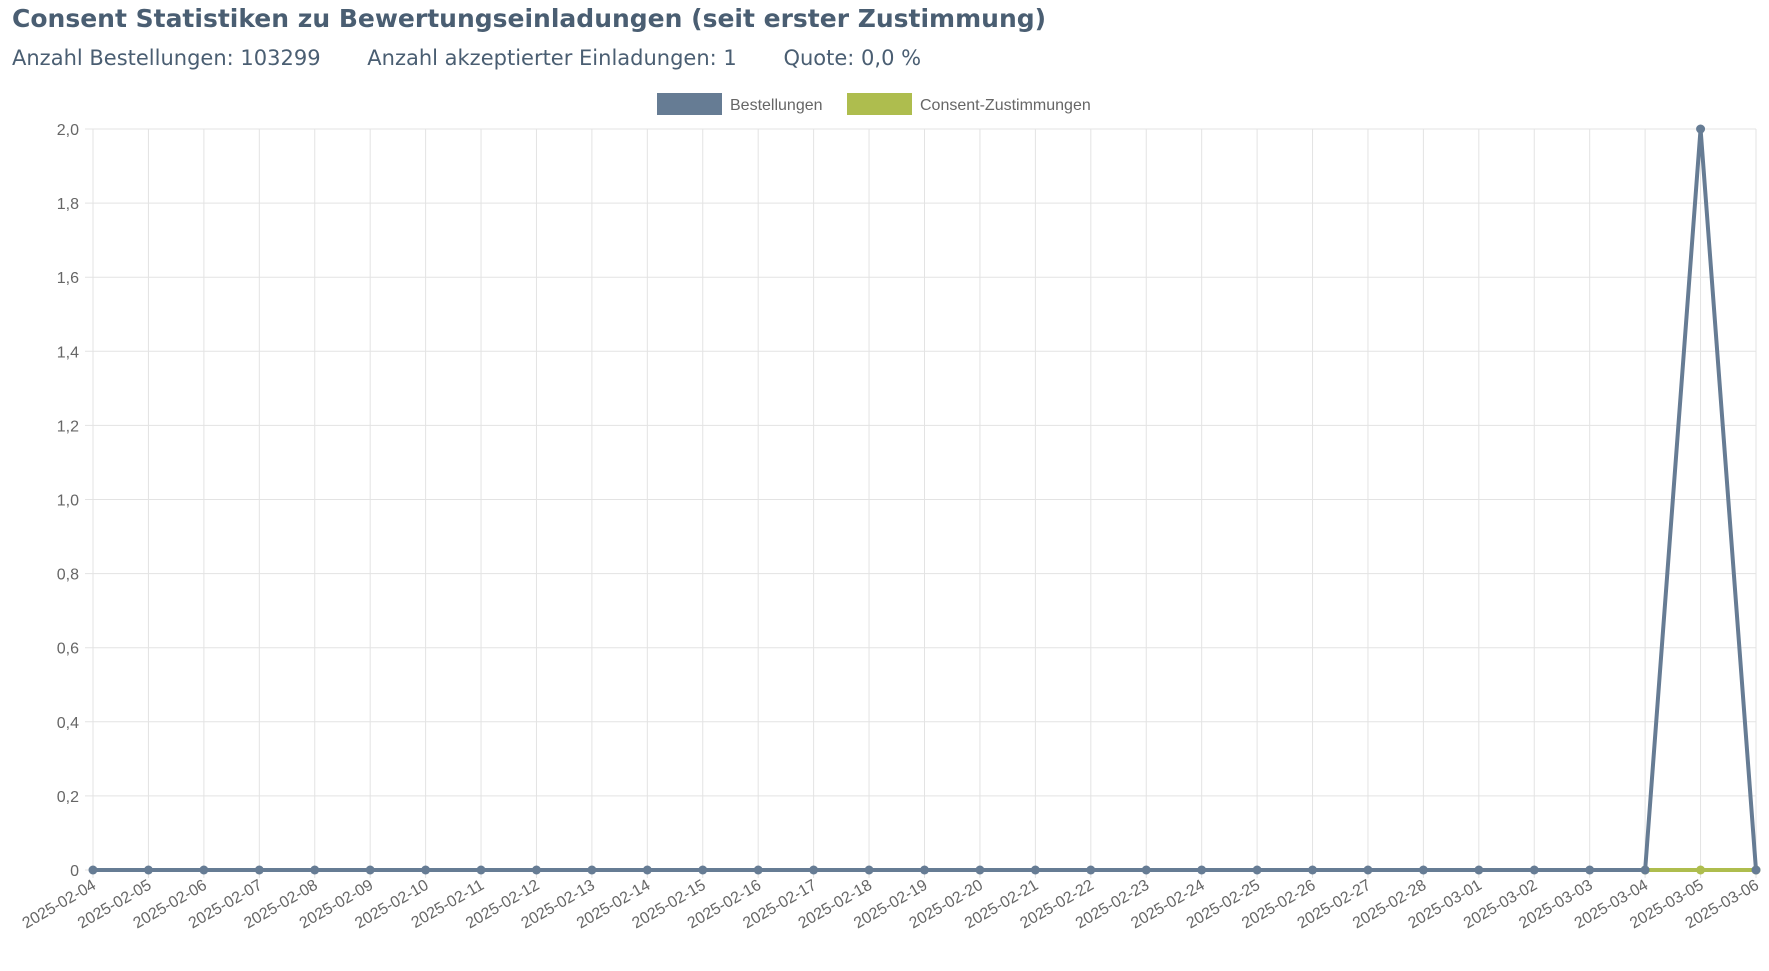 The width and height of the screenshot is (1769, 971). I want to click on legend-label: Bestellungen, so click(776, 105).